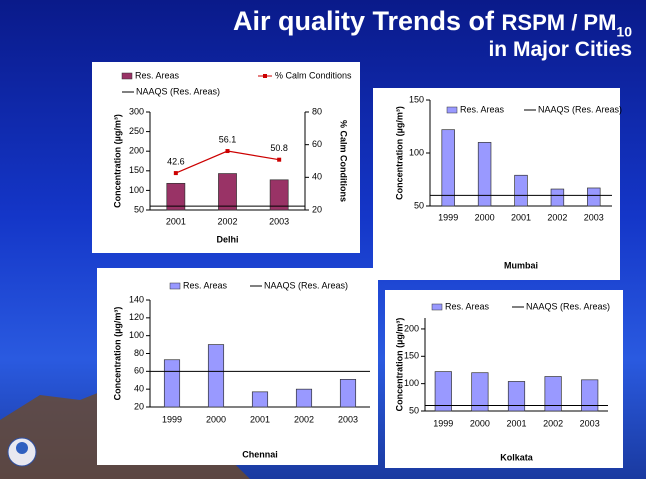 This screenshot has height=479, width=646. What do you see at coordinates (279, 148) in the screenshot?
I see `data-label: 50.8` at bounding box center [279, 148].